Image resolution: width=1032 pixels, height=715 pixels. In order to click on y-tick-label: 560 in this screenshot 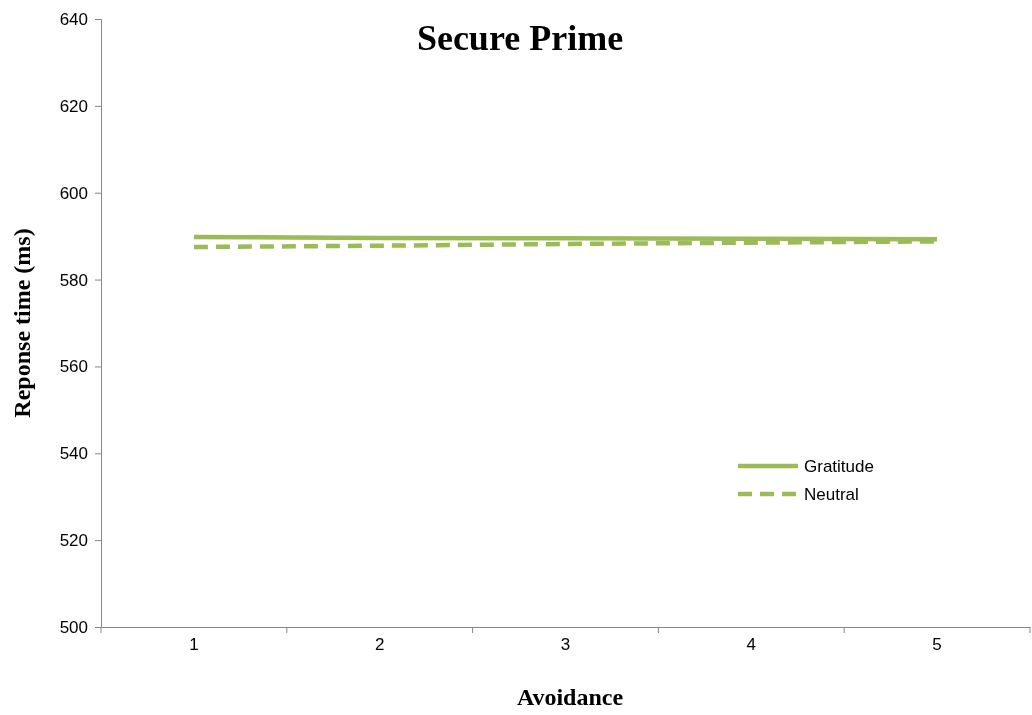, I will do `click(73, 367)`.